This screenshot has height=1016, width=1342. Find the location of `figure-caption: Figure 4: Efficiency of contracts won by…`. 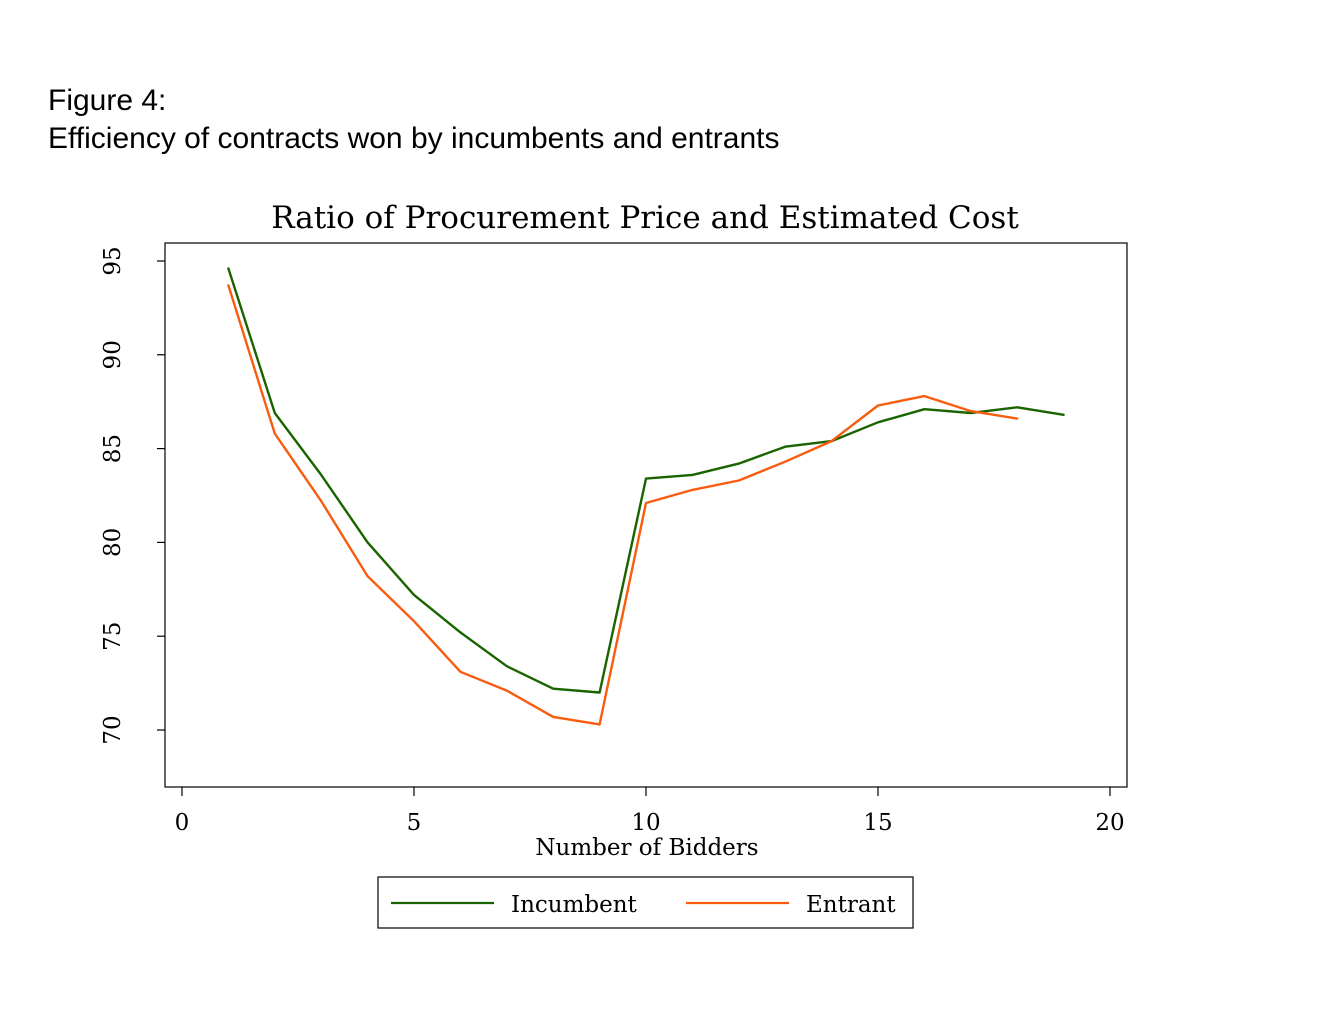

figure-caption: Figure 4: Efficiency of contracts won by… is located at coordinates (414, 120).